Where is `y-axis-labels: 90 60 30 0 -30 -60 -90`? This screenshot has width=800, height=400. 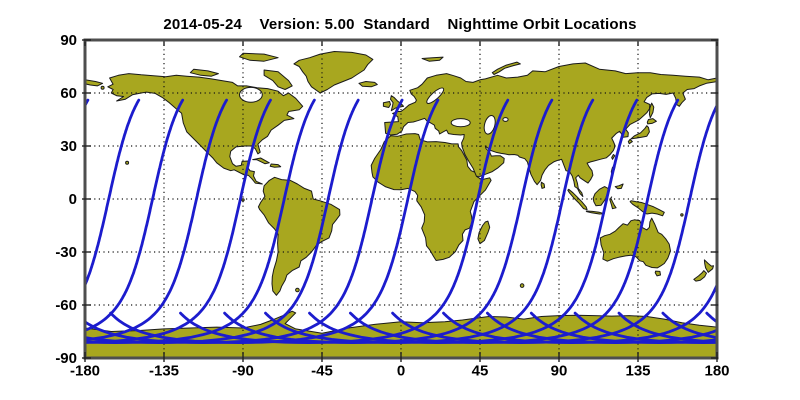 y-axis-labels: 90 60 30 0 -30 -60 -90 is located at coordinates (66, 199).